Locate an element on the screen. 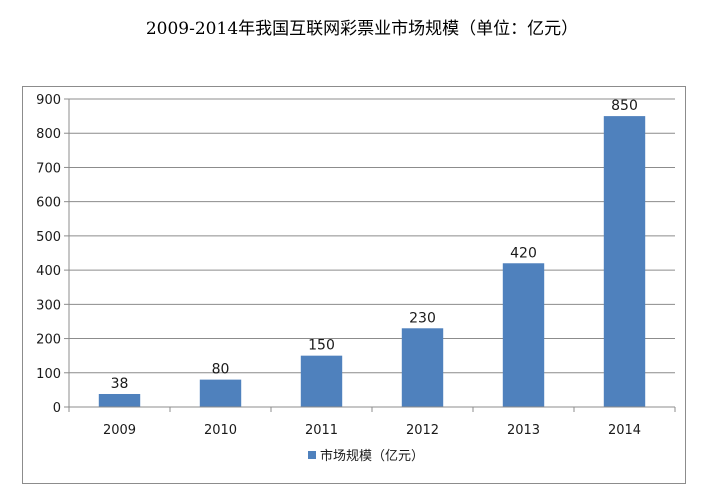 Image resolution: width=724 pixels, height=500 pixels. x-tick-label: 2009 is located at coordinates (119, 430).